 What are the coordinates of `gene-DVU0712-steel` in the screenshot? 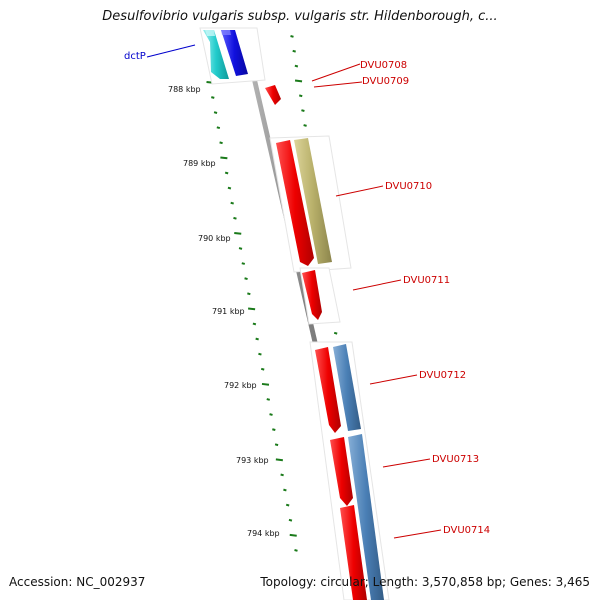 It's located at (347, 387).